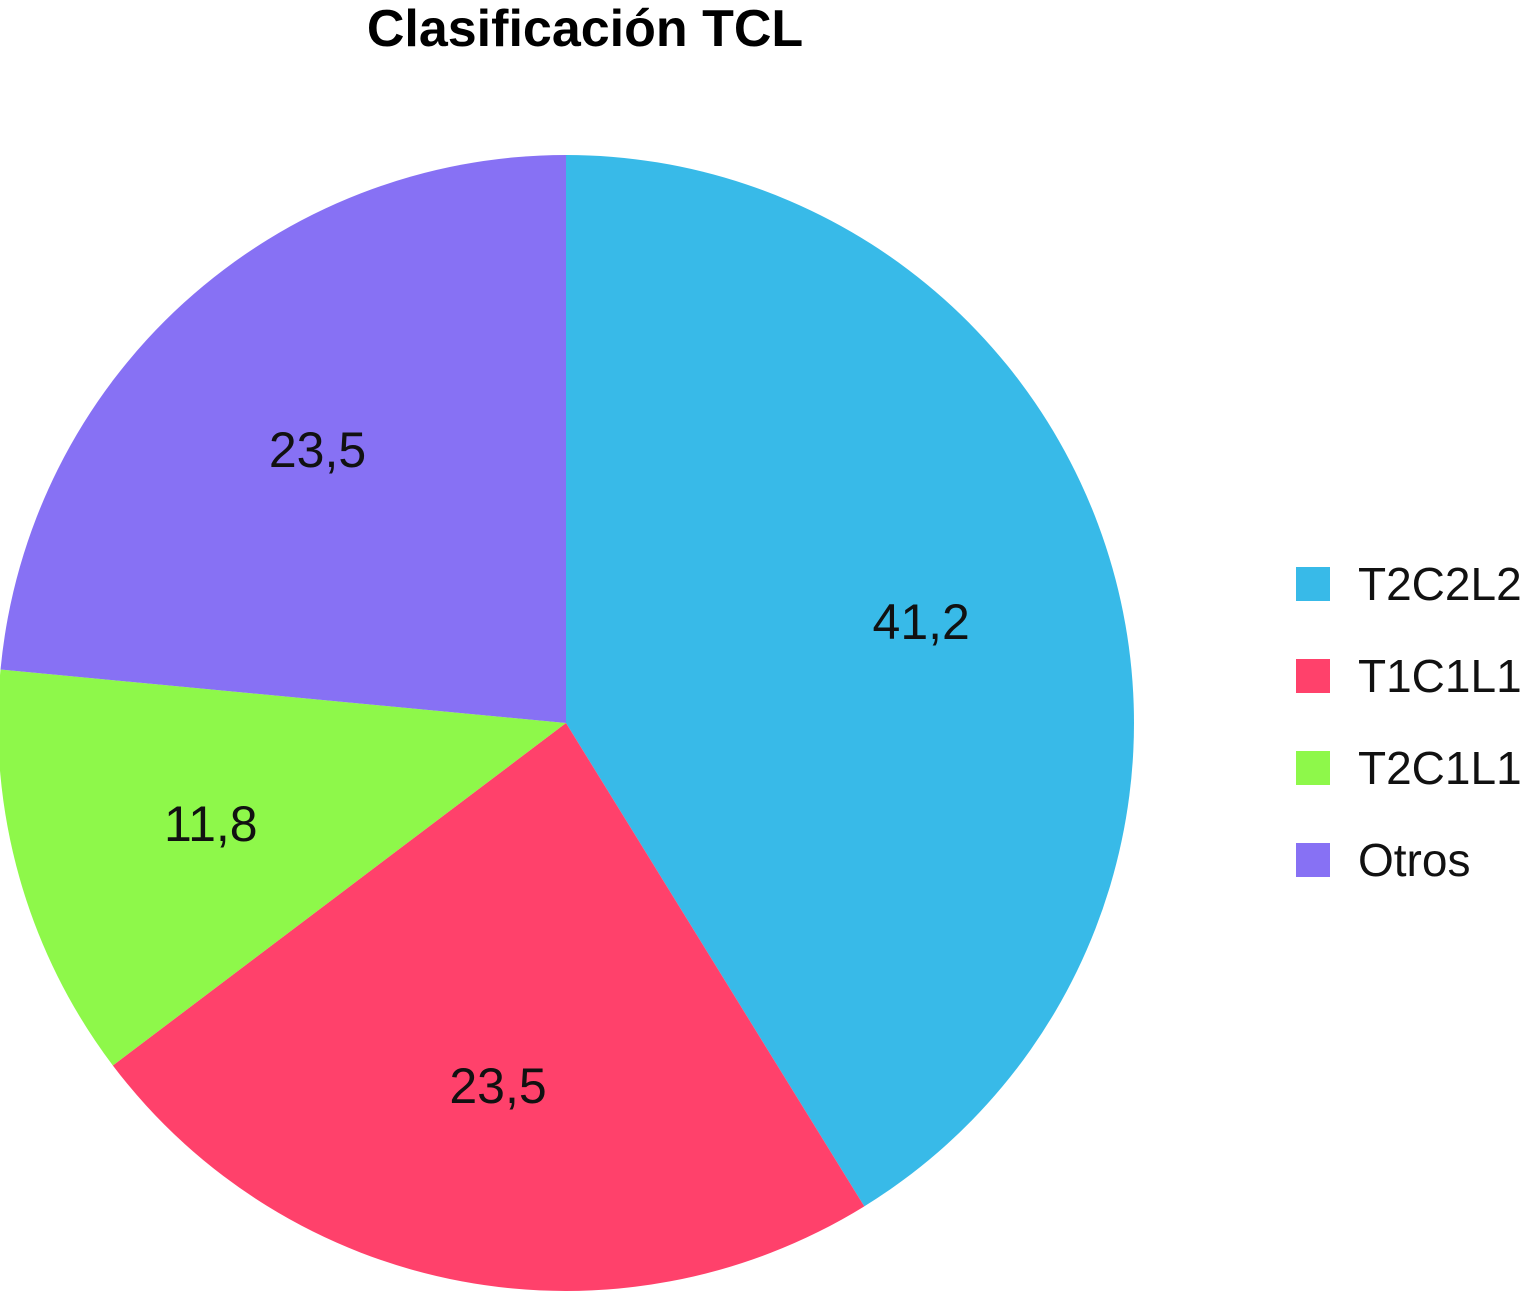  What do you see at coordinates (1414, 860) in the screenshot?
I see `legend-label-otros: Otros` at bounding box center [1414, 860].